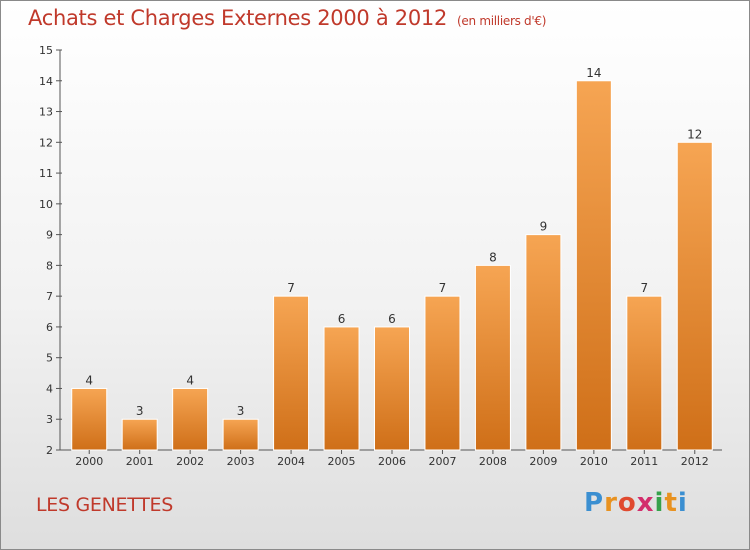 This screenshot has height=550, width=750. Describe the element at coordinates (594, 503) in the screenshot. I see `logo-letter: P` at that location.